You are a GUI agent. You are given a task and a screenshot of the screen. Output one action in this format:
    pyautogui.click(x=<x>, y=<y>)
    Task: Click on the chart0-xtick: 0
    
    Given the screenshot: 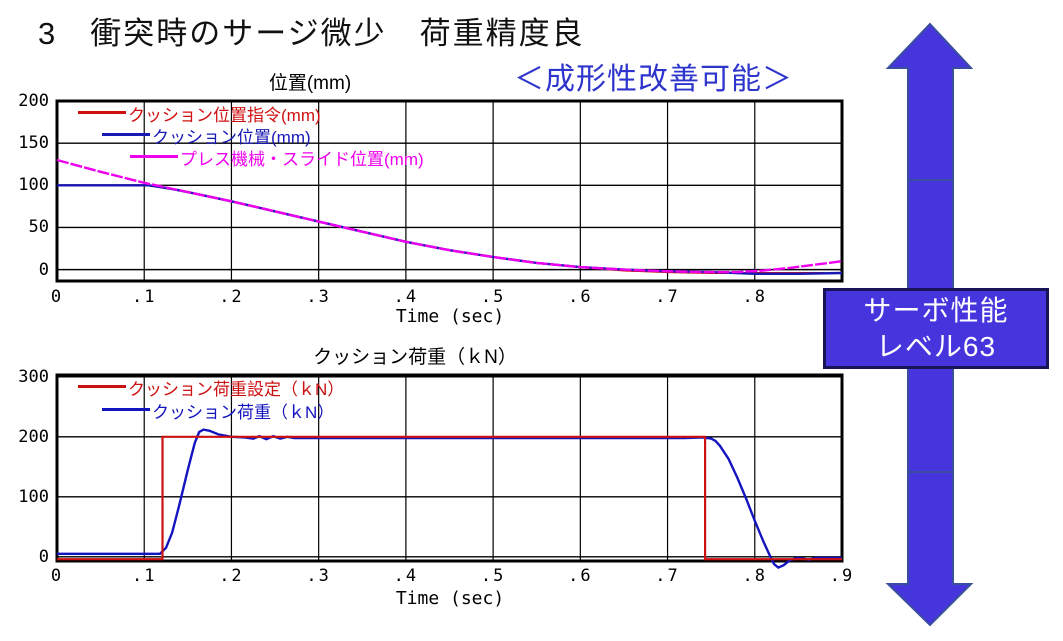 What is the action you would take?
    pyautogui.click(x=57, y=297)
    